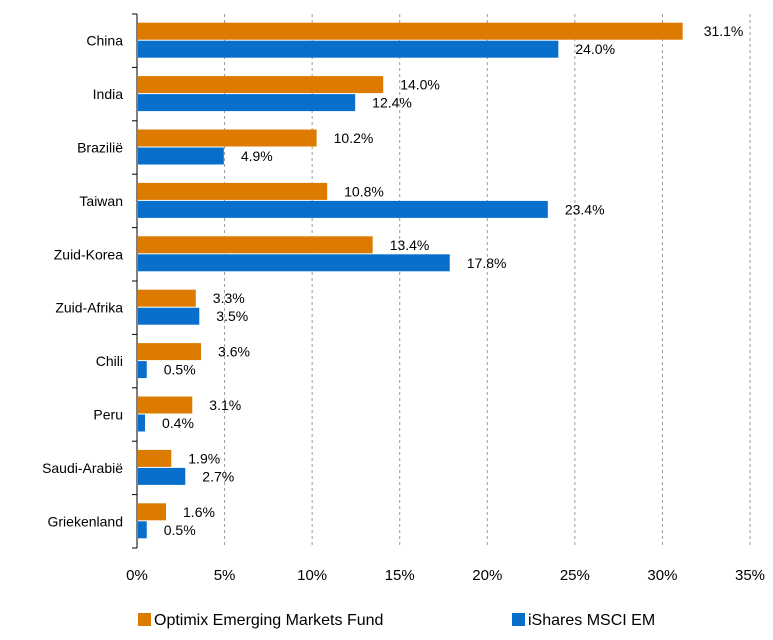 This screenshot has width=773, height=640. What do you see at coordinates (218, 476) in the screenshot?
I see `data-label: 2.7%` at bounding box center [218, 476].